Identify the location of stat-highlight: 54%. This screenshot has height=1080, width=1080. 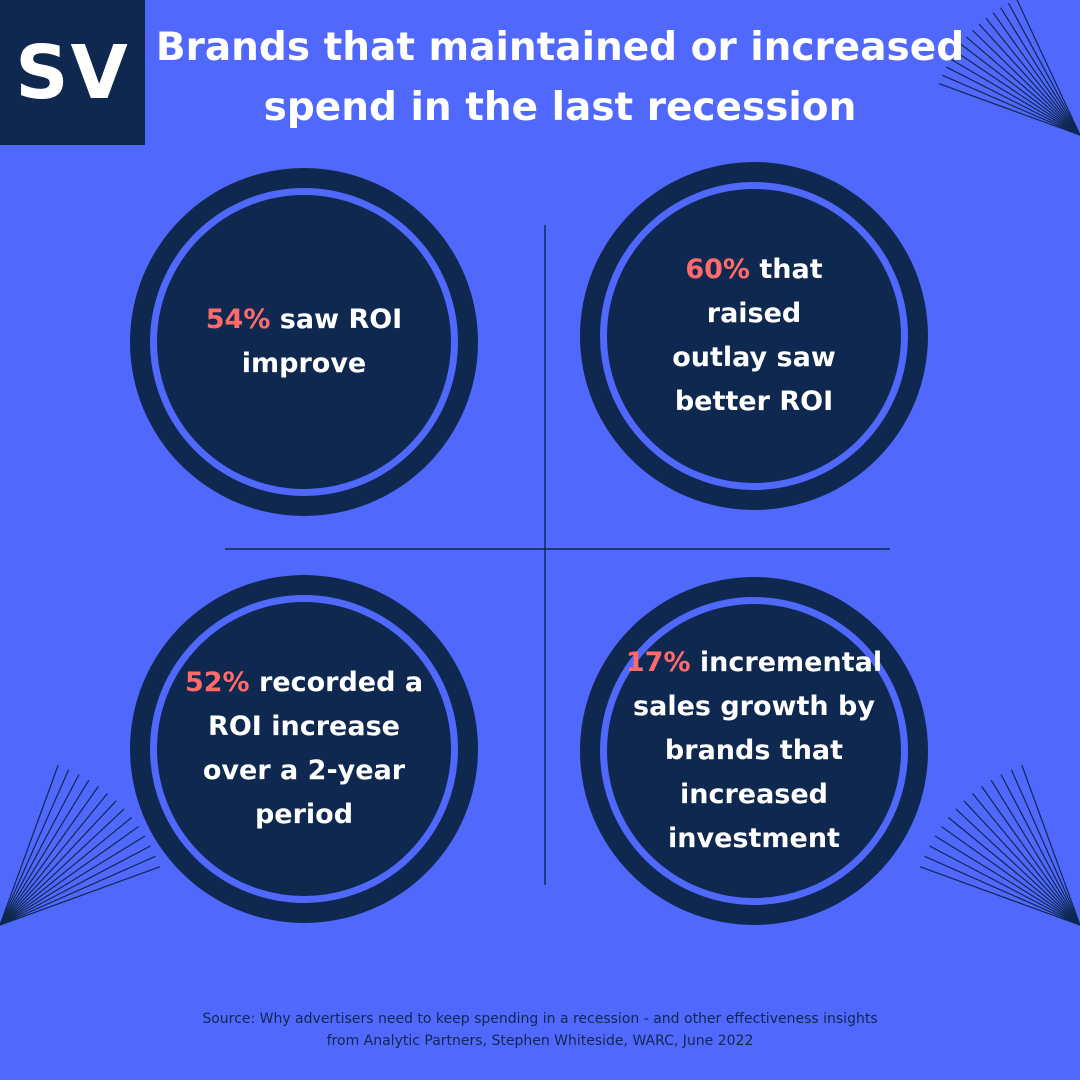
(238, 319).